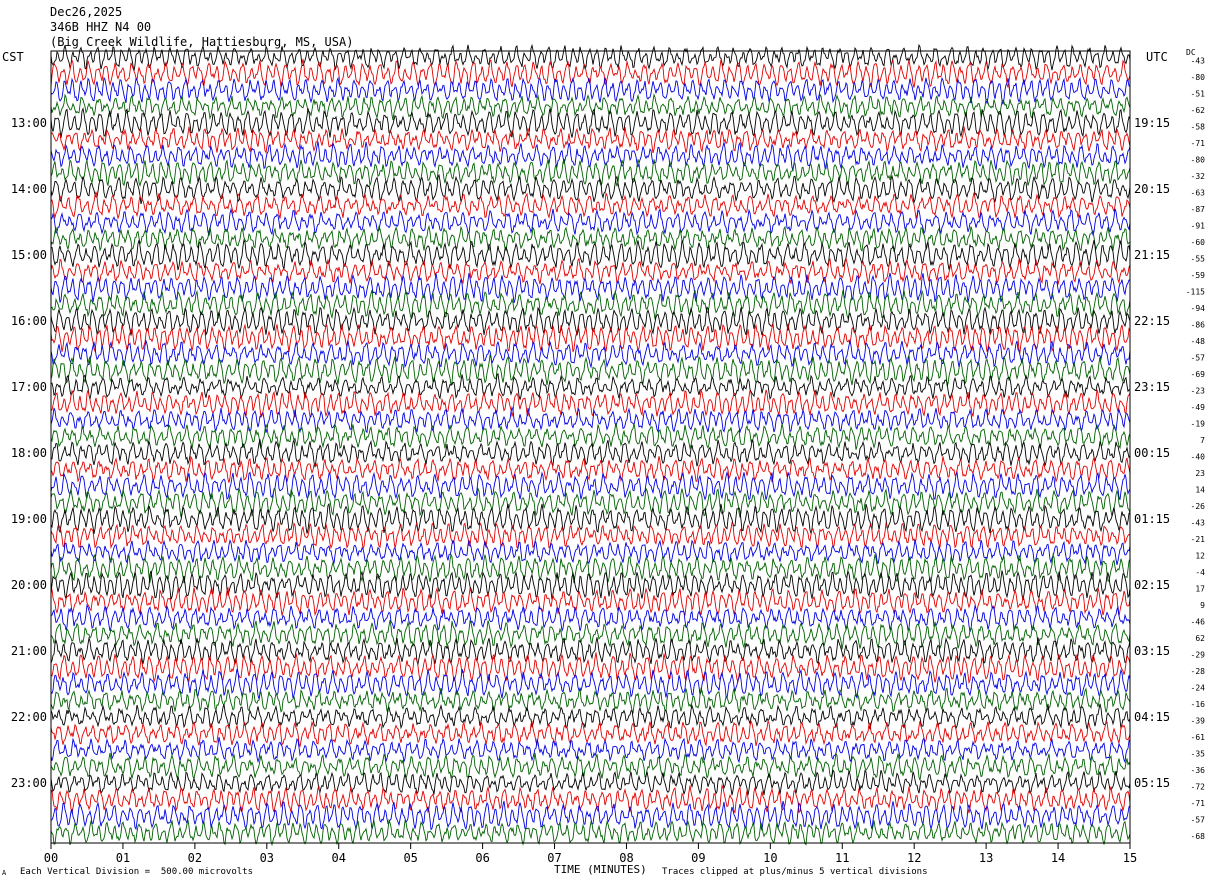 The height and width of the screenshot is (886, 1210). What do you see at coordinates (1157, 57) in the screenshot?
I see `utc-axis-label: UTC` at bounding box center [1157, 57].